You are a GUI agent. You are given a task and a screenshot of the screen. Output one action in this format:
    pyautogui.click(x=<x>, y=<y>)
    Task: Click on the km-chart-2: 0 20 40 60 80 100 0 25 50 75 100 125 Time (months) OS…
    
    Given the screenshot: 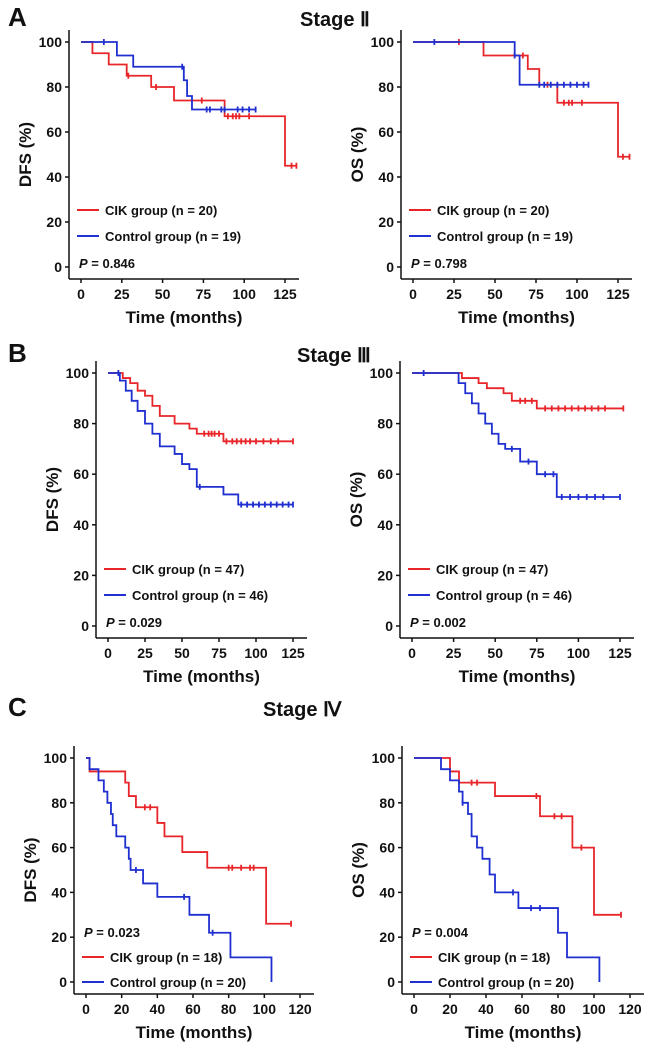 What is the action you would take?
    pyautogui.click(x=490, y=178)
    